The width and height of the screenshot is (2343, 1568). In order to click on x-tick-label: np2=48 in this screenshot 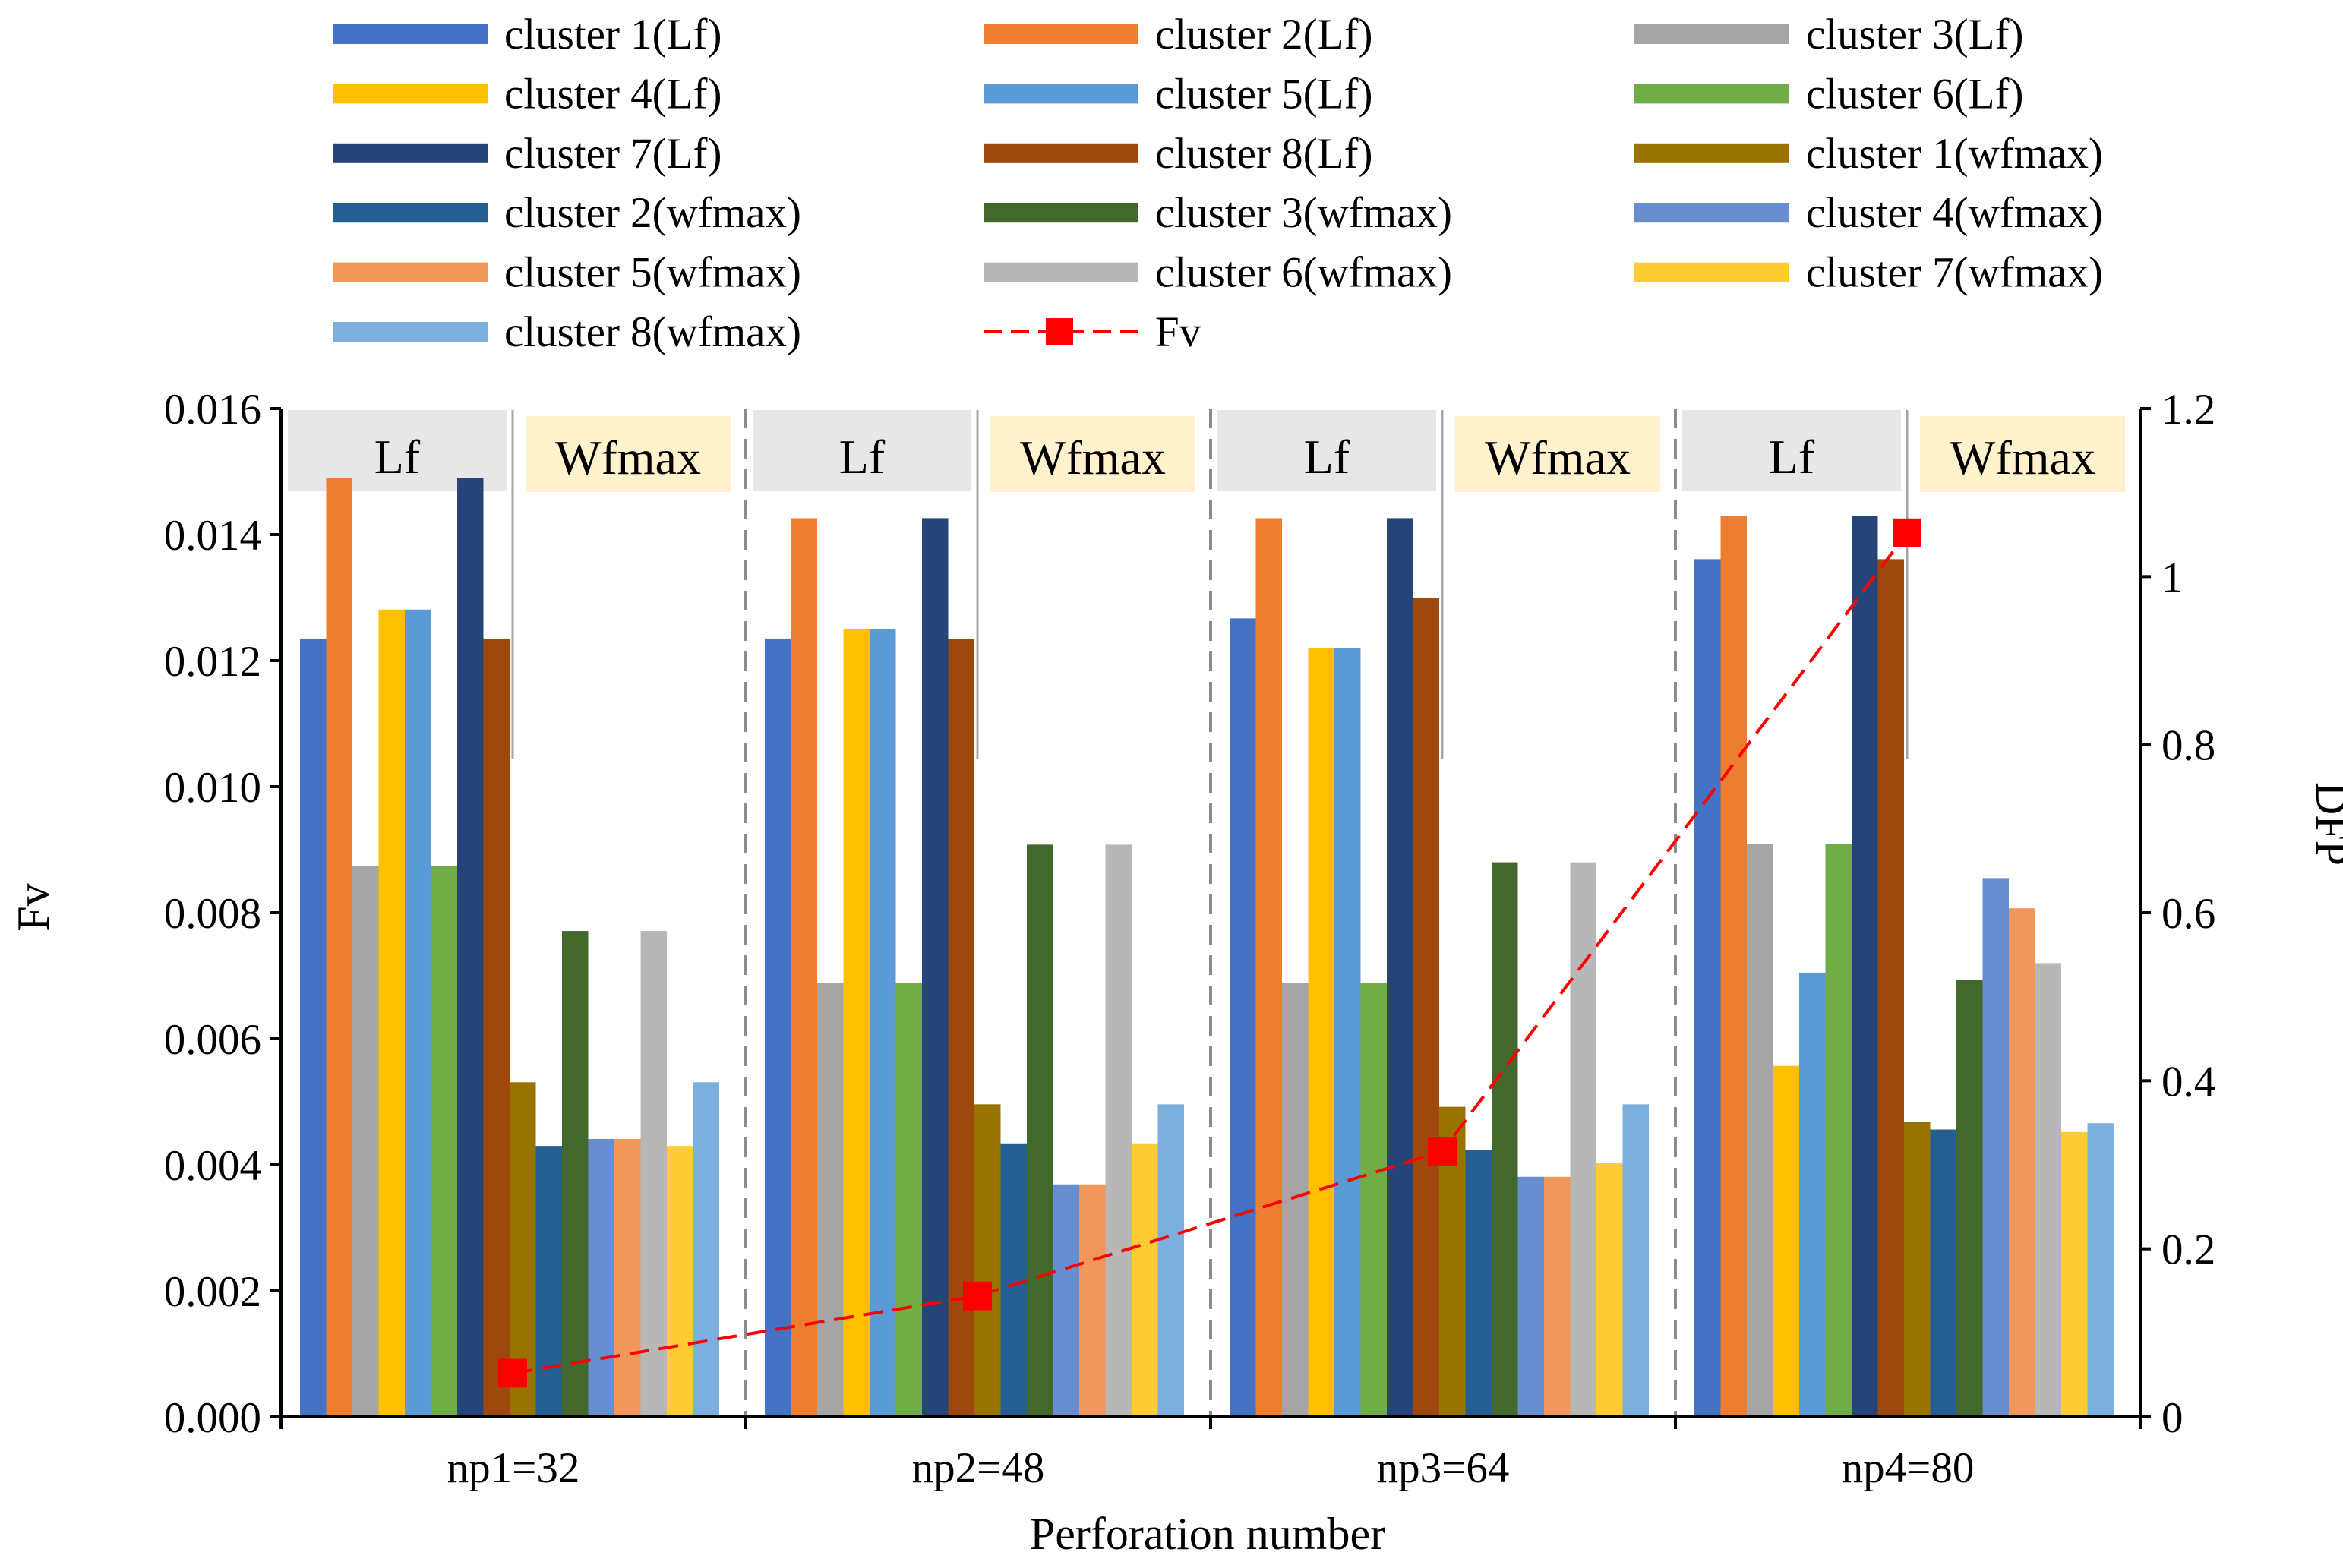, I will do `click(979, 1468)`.